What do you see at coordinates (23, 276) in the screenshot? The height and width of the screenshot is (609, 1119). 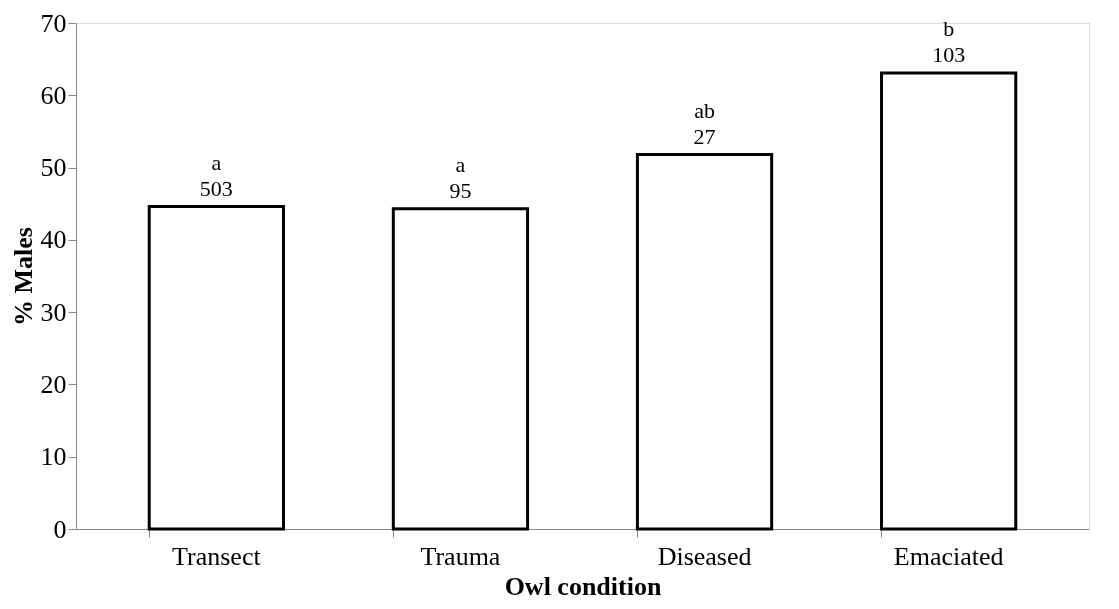 I see `y-axis-title: % Males` at bounding box center [23, 276].